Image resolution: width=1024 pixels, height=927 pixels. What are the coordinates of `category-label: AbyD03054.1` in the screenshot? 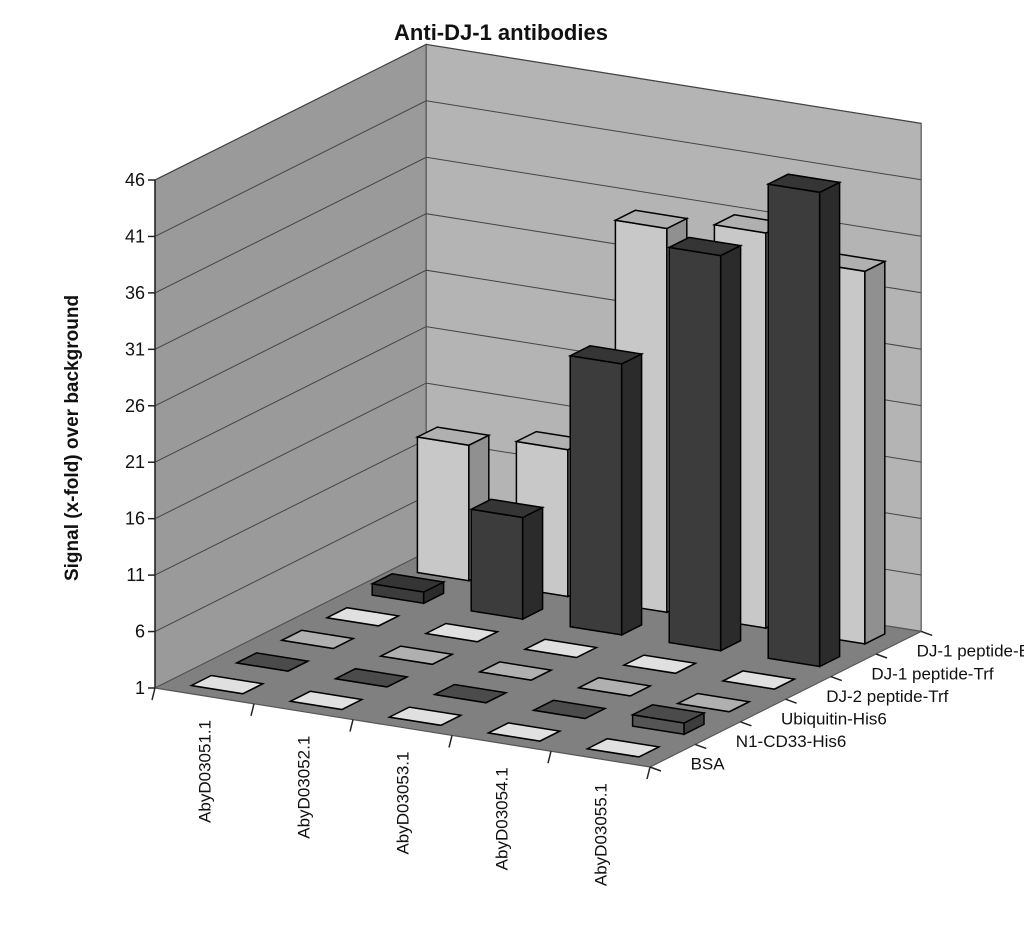 It's located at (502, 818).